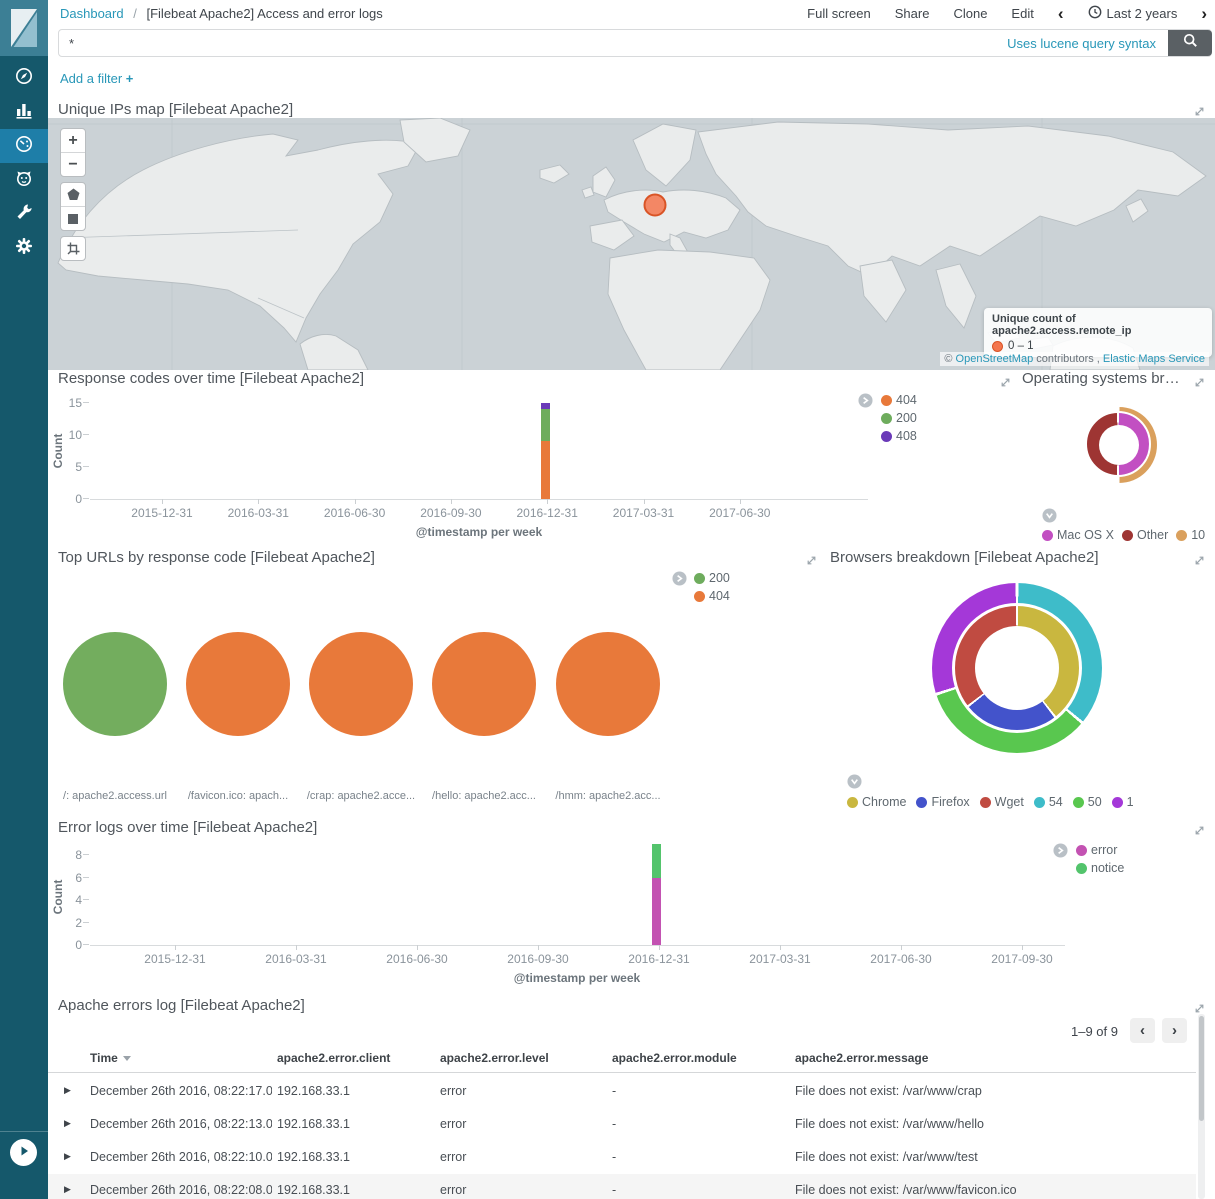 The image size is (1215, 1199). I want to click on edit-button: Edit, so click(1022, 13).